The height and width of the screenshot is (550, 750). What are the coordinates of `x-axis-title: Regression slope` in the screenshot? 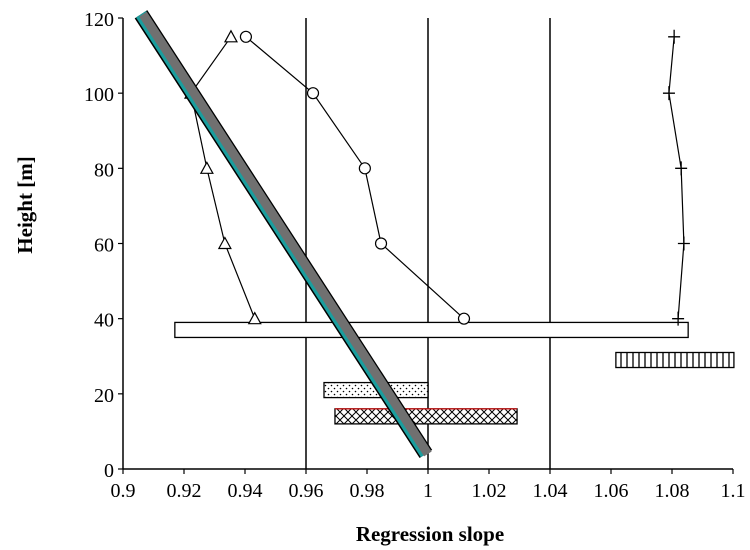 It's located at (430, 534).